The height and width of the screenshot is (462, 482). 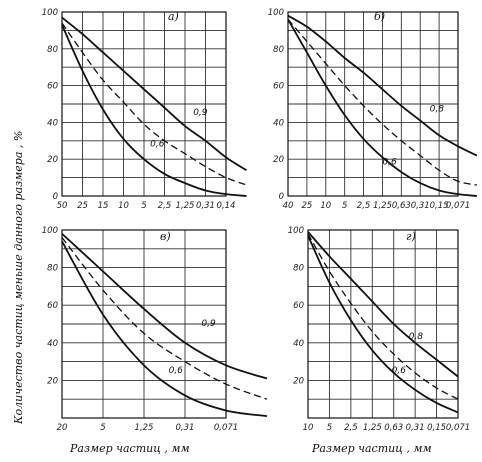 What do you see at coordinates (129, 448) in the screenshot?
I see `x-axis-title-left: Размер частиц , мм` at bounding box center [129, 448].